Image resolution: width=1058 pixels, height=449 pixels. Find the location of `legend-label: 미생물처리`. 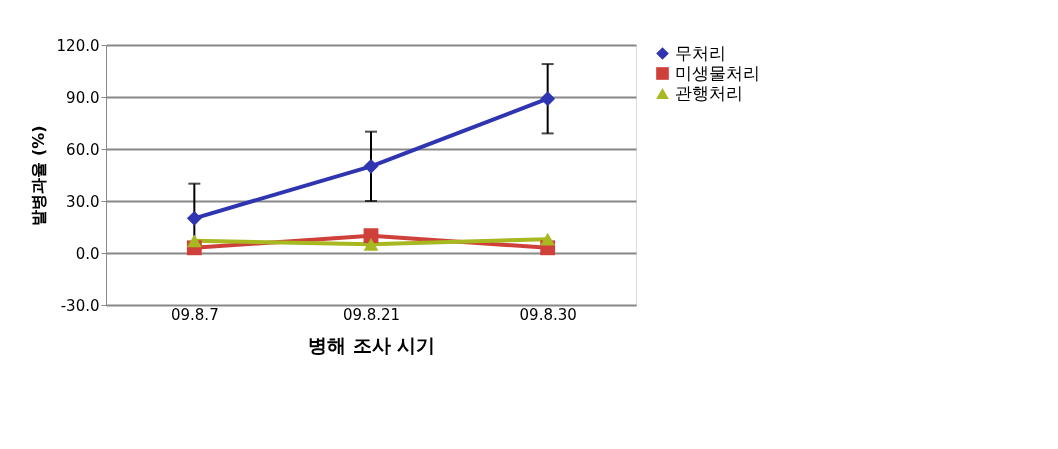

legend-label: 미생물처리 is located at coordinates (717, 72).